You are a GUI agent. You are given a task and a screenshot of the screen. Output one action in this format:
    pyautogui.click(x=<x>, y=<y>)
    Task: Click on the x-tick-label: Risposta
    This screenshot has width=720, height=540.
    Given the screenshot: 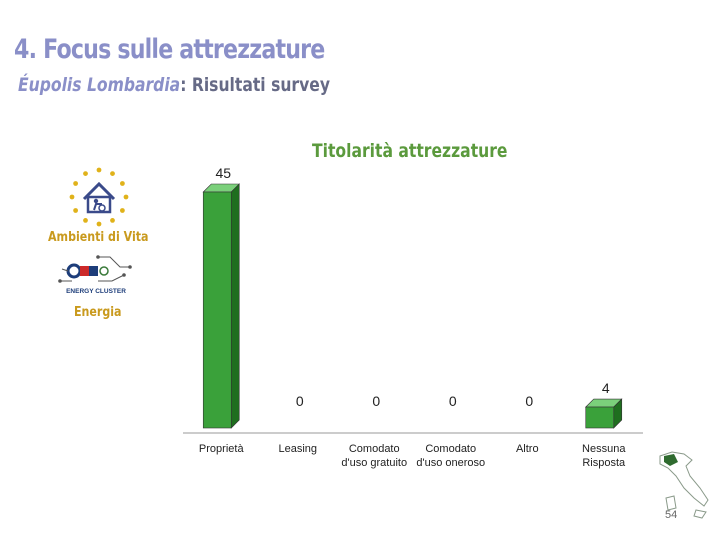 What is the action you would take?
    pyautogui.click(x=604, y=463)
    